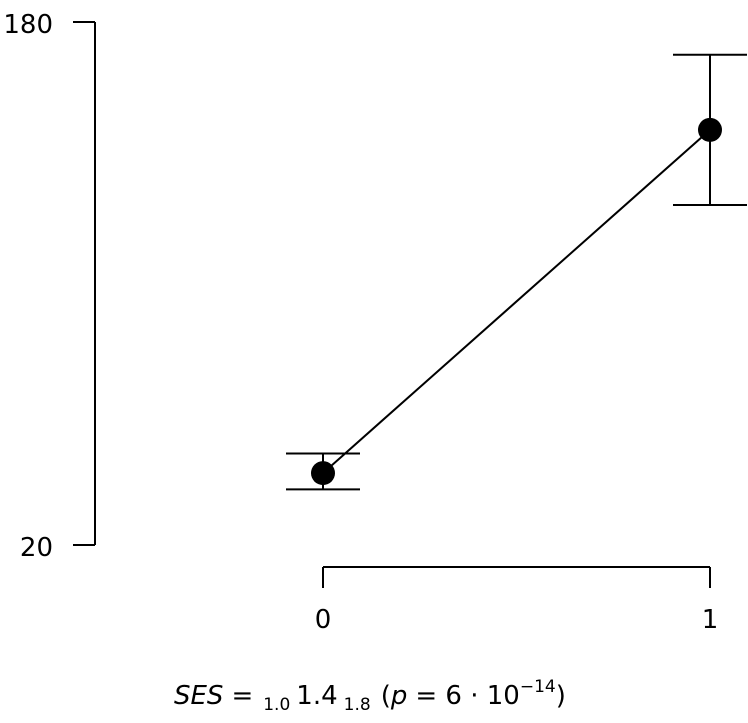 The image size is (748, 723). What do you see at coordinates (28, 25) in the screenshot?
I see `y-tick-label-top: 180` at bounding box center [28, 25].